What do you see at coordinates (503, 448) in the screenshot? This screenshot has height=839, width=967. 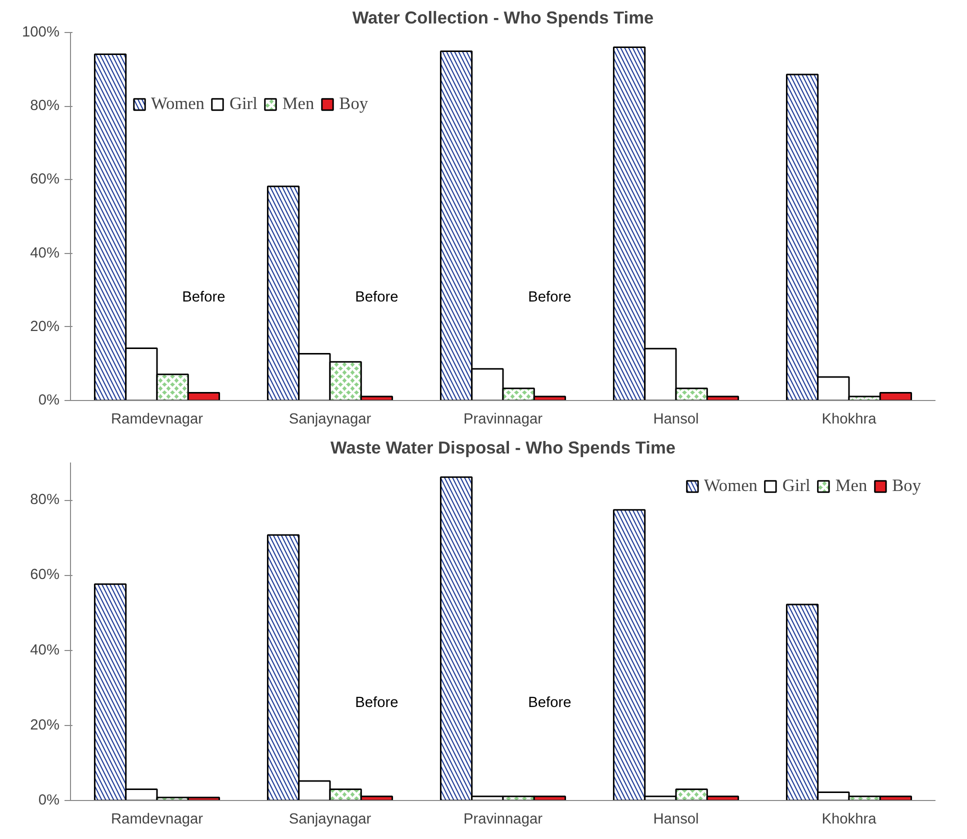 I see `chart-title: Waste Water Disposal - Who Spends Time` at bounding box center [503, 448].